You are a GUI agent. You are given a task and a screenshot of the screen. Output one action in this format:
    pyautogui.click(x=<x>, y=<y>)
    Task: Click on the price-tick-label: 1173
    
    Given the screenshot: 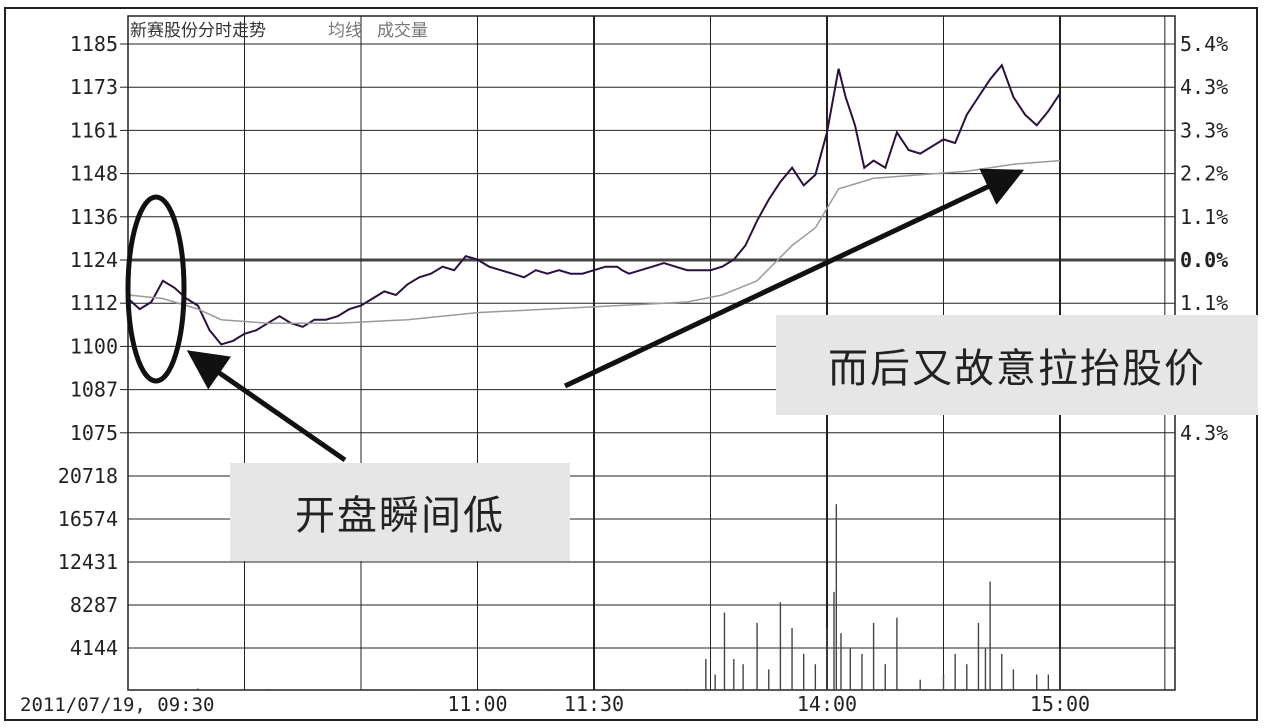 What is the action you would take?
    pyautogui.click(x=94, y=87)
    